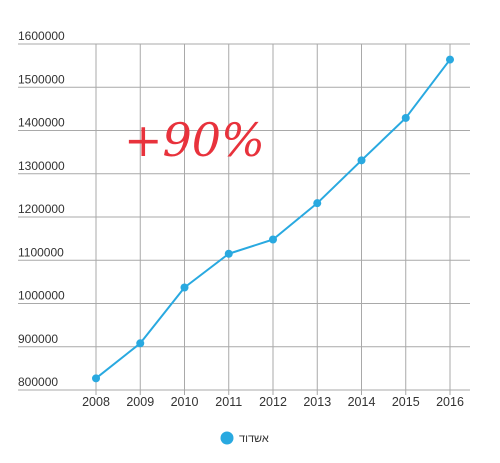 The image size is (500, 463). I want to click on x-tick-label: 2009, so click(140, 402).